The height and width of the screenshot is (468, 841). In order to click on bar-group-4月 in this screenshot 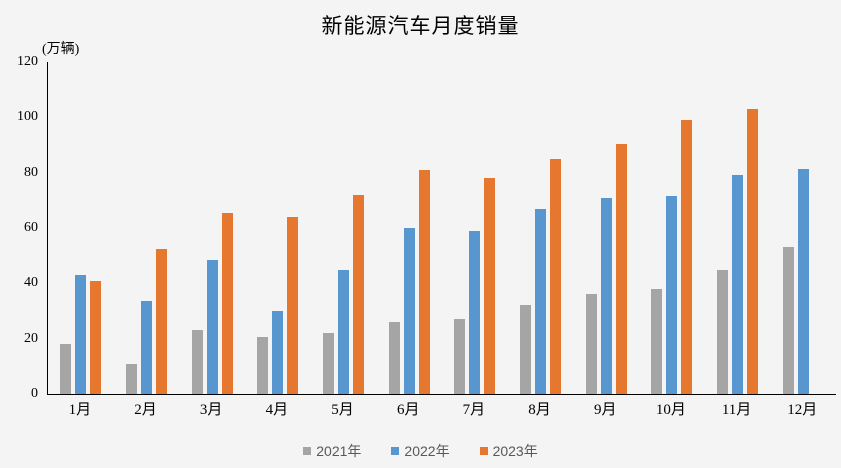, I will do `click(278, 228)`.